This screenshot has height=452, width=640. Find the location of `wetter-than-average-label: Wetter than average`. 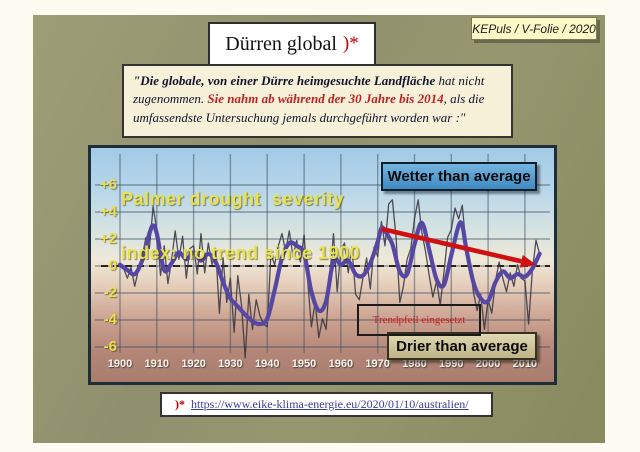

wetter-than-average-label: Wetter than average is located at coordinates (459, 176).